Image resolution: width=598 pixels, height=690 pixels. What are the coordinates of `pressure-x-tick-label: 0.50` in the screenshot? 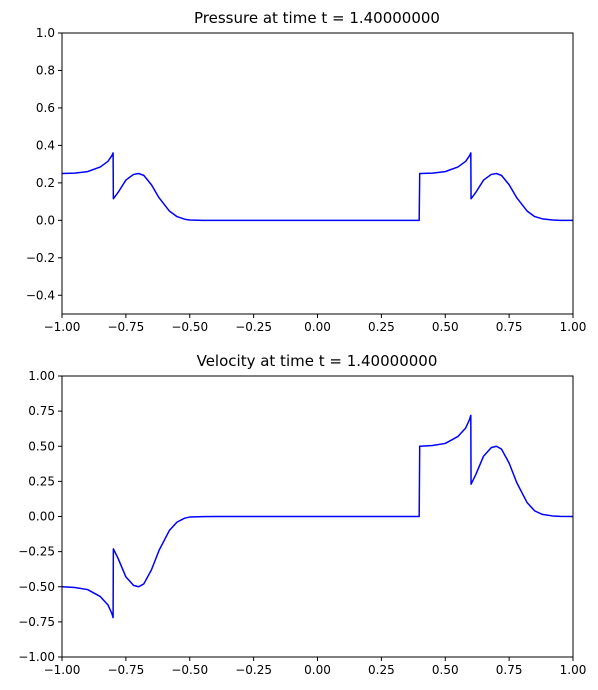 It's located at (445, 327).